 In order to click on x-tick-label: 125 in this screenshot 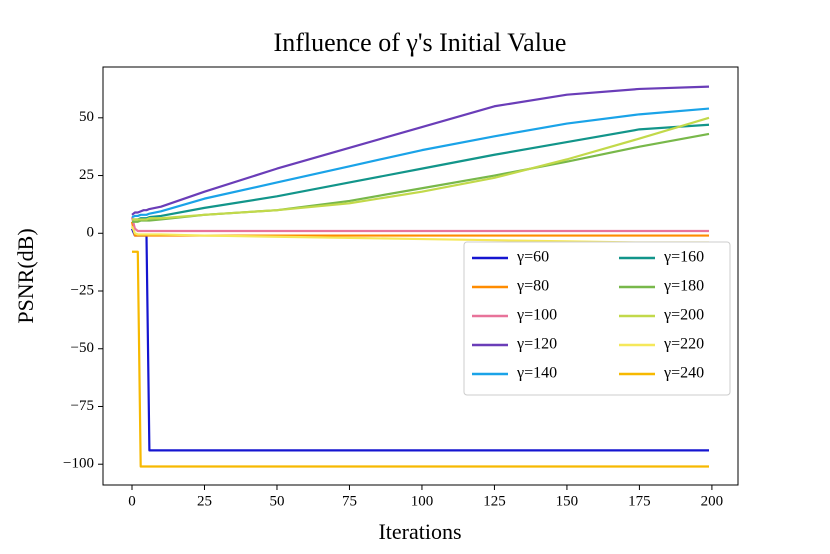, I will do `click(494, 501)`.